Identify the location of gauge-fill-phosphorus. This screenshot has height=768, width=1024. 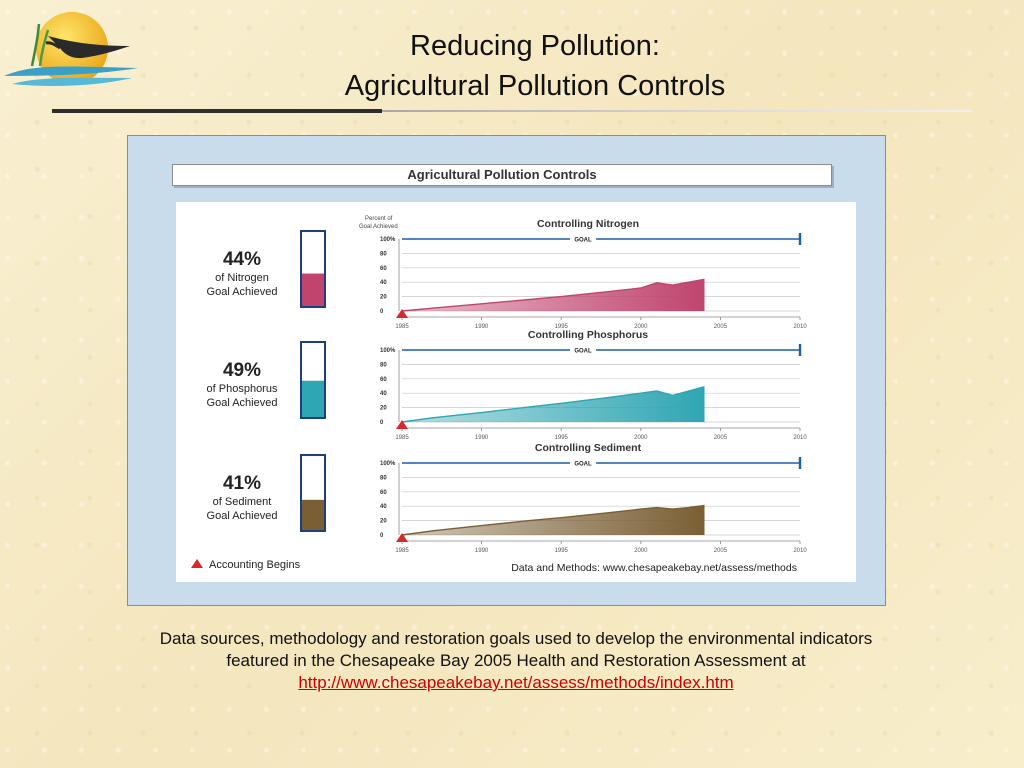
(313, 398).